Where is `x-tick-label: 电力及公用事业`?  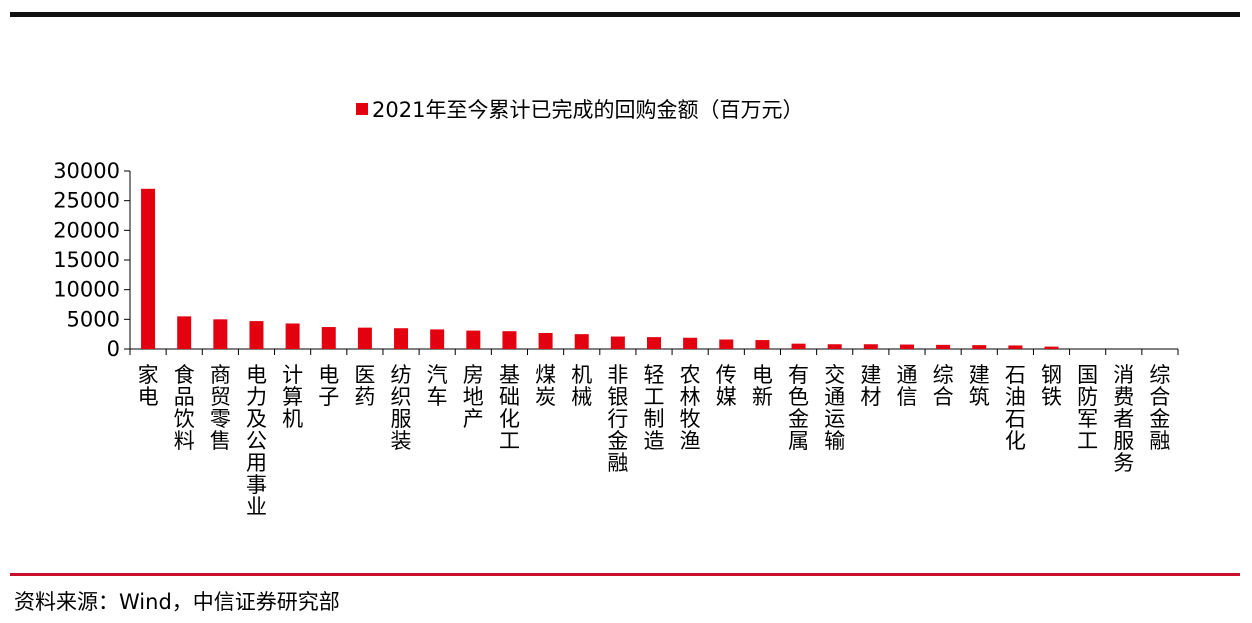
x-tick-label: 电力及公用事业 is located at coordinates (256, 441).